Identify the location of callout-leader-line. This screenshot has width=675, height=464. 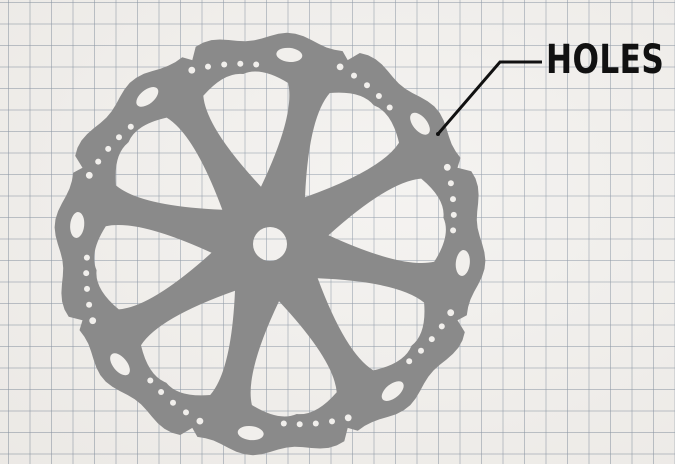
(489, 97).